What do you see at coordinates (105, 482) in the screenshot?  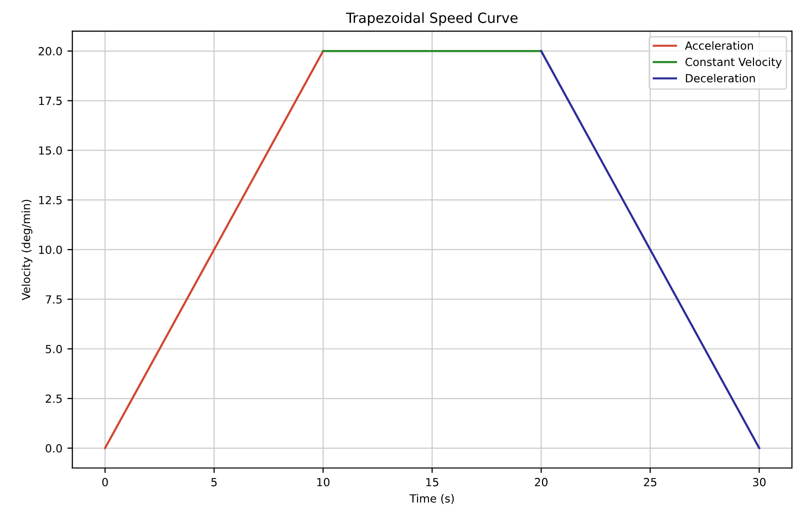 I see `x-tick-label: 0` at bounding box center [105, 482].